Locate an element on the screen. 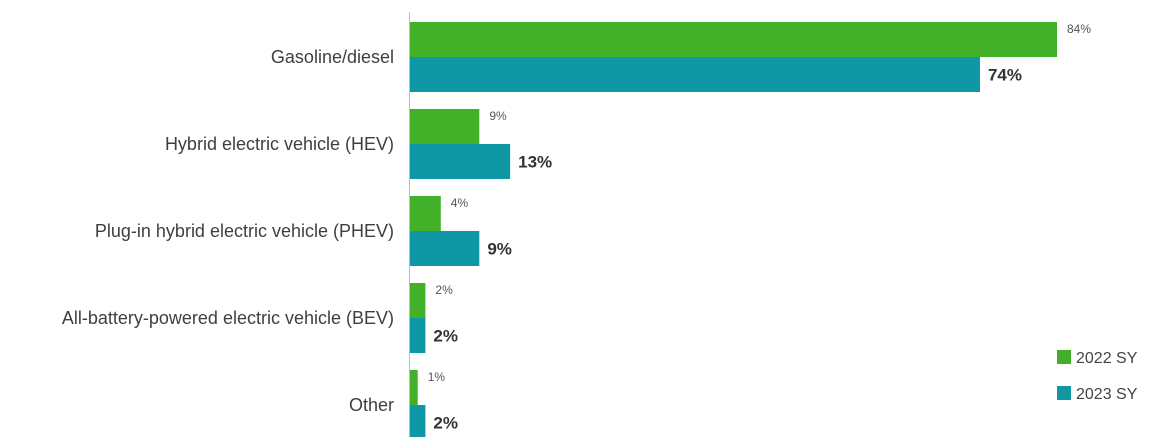 The width and height of the screenshot is (1151, 437). data-label-2022-sy-all-battery-powered-electric-vehicle-bev: 2% is located at coordinates (444, 290).